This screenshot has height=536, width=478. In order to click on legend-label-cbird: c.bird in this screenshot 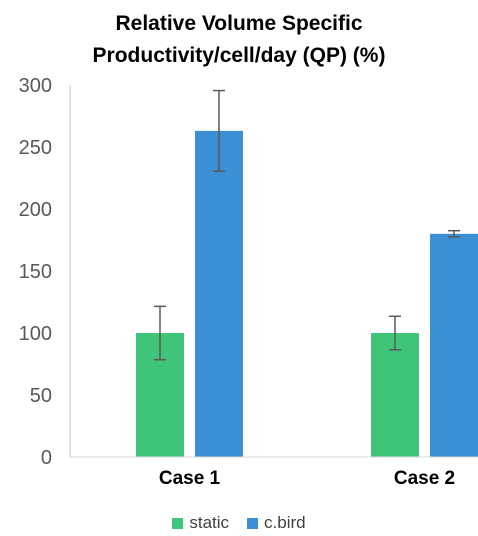, I will do `click(285, 522)`.